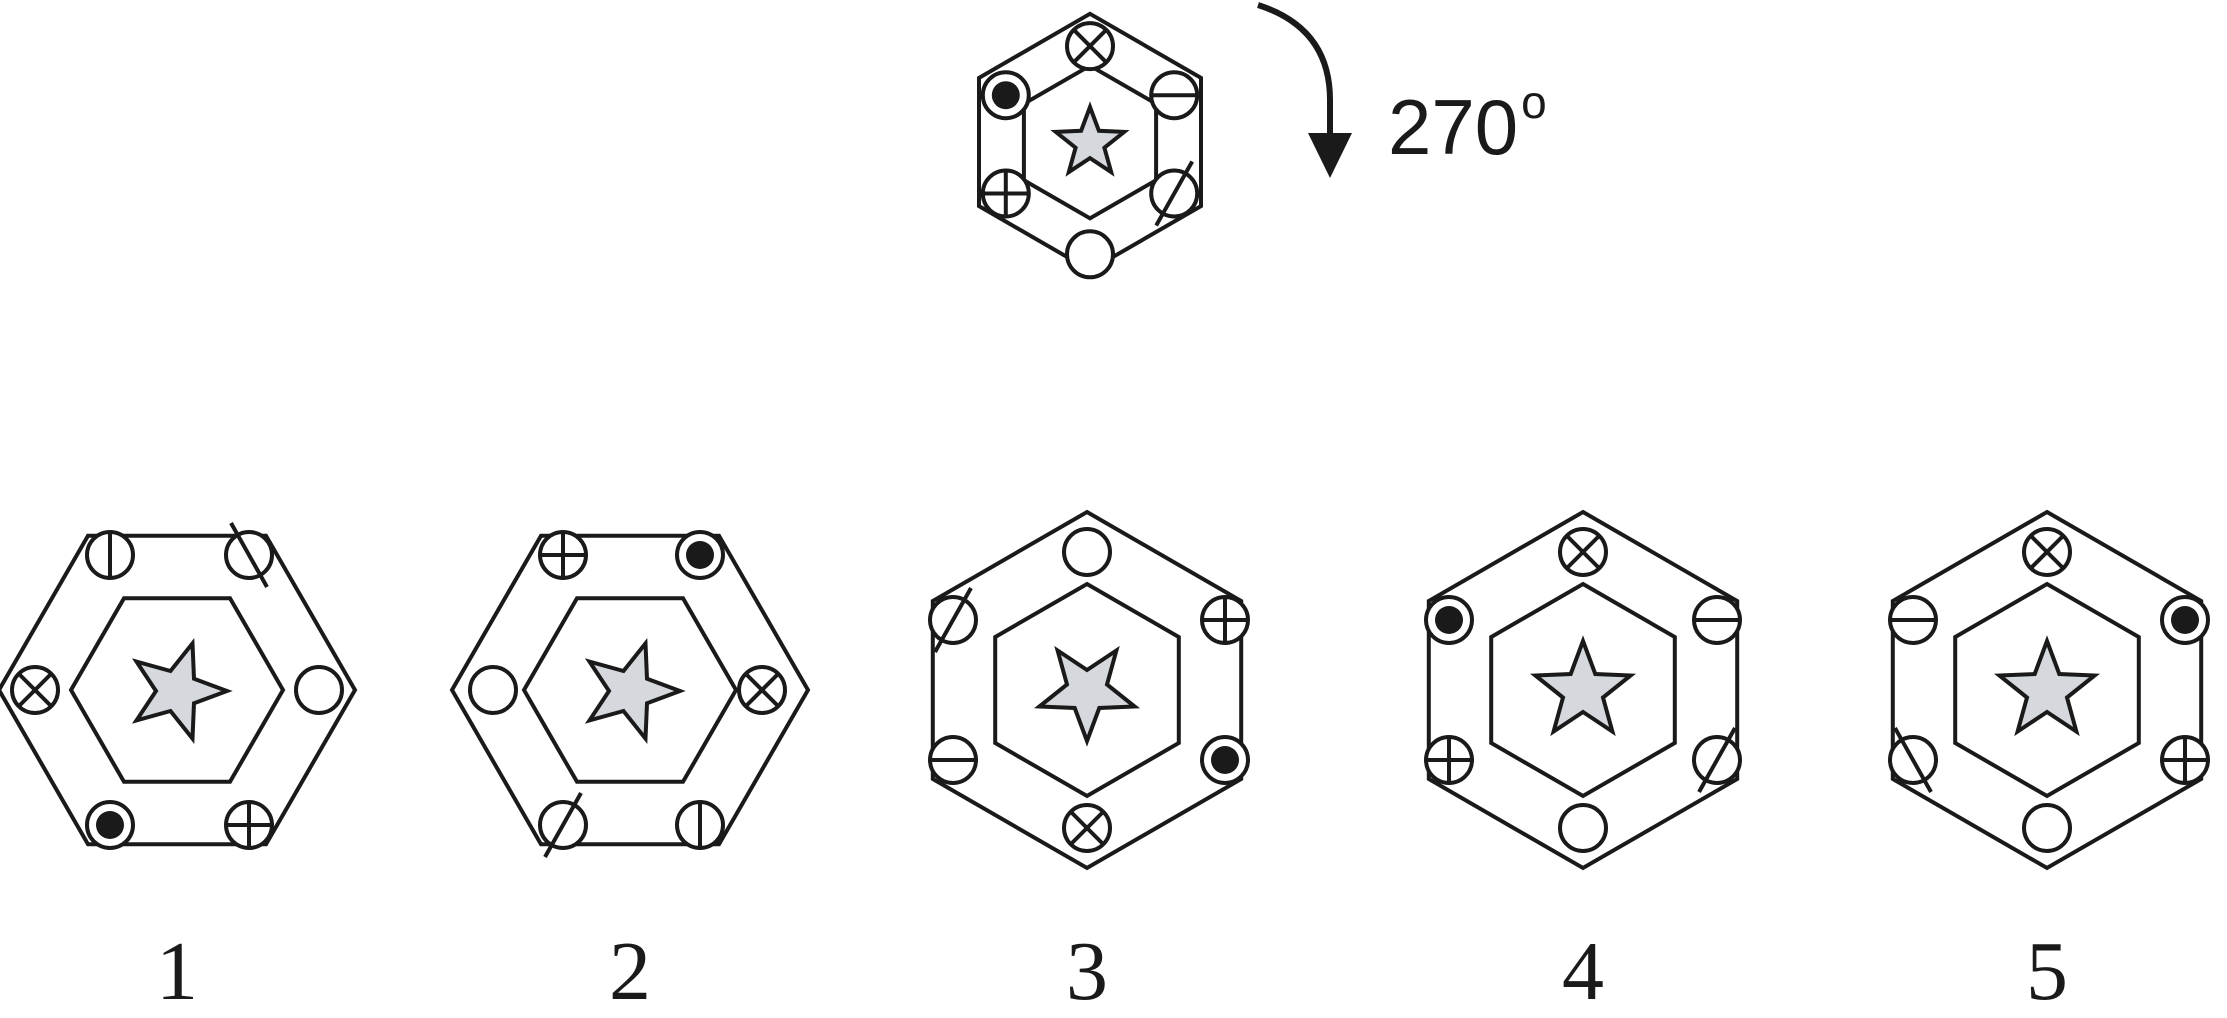  I want to click on rotation-arrow-icon, so click(1304, 90).